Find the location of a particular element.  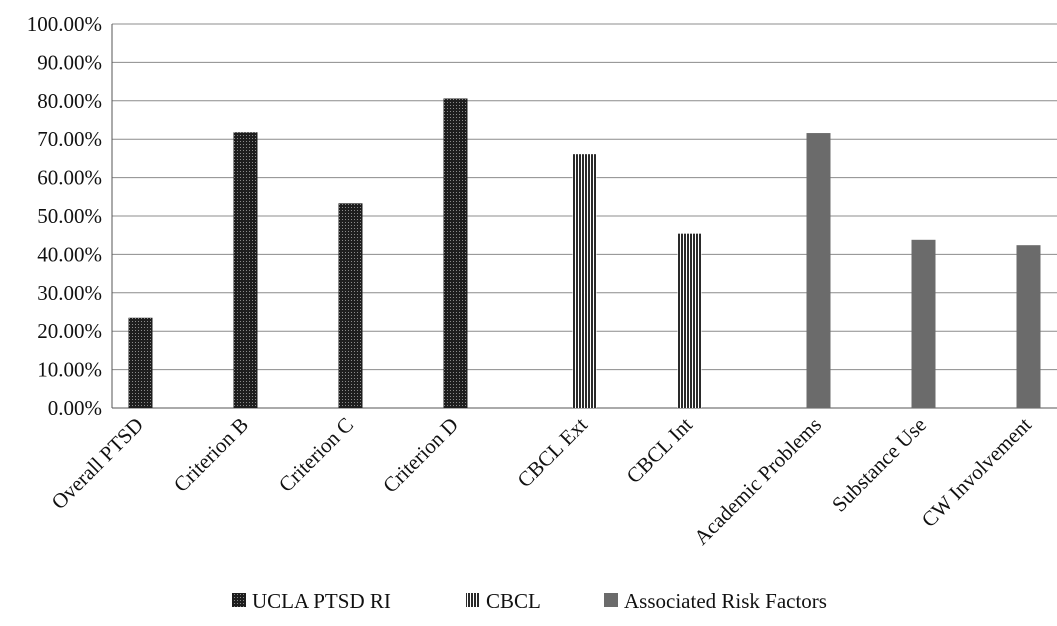

x-category-label: CBCL Ext is located at coordinates (552, 452).